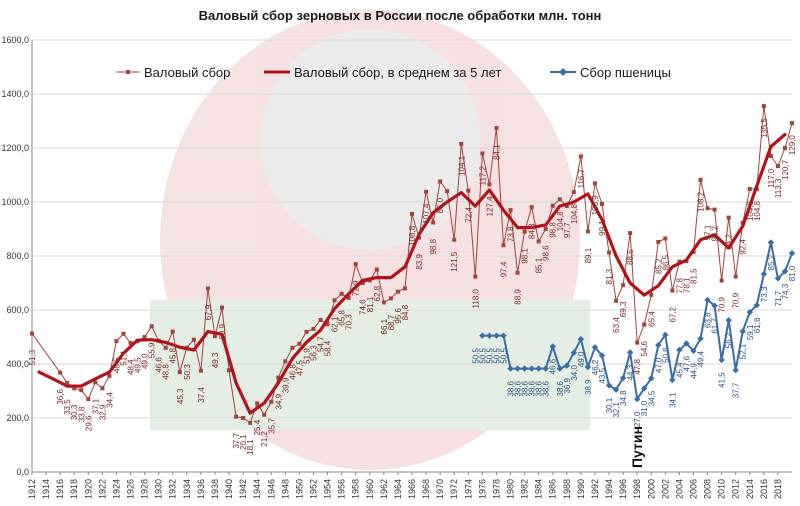 The image size is (800, 506). Describe the element at coordinates (539, 265) in the screenshot. I see `data-label-gross: 85,1` at that location.